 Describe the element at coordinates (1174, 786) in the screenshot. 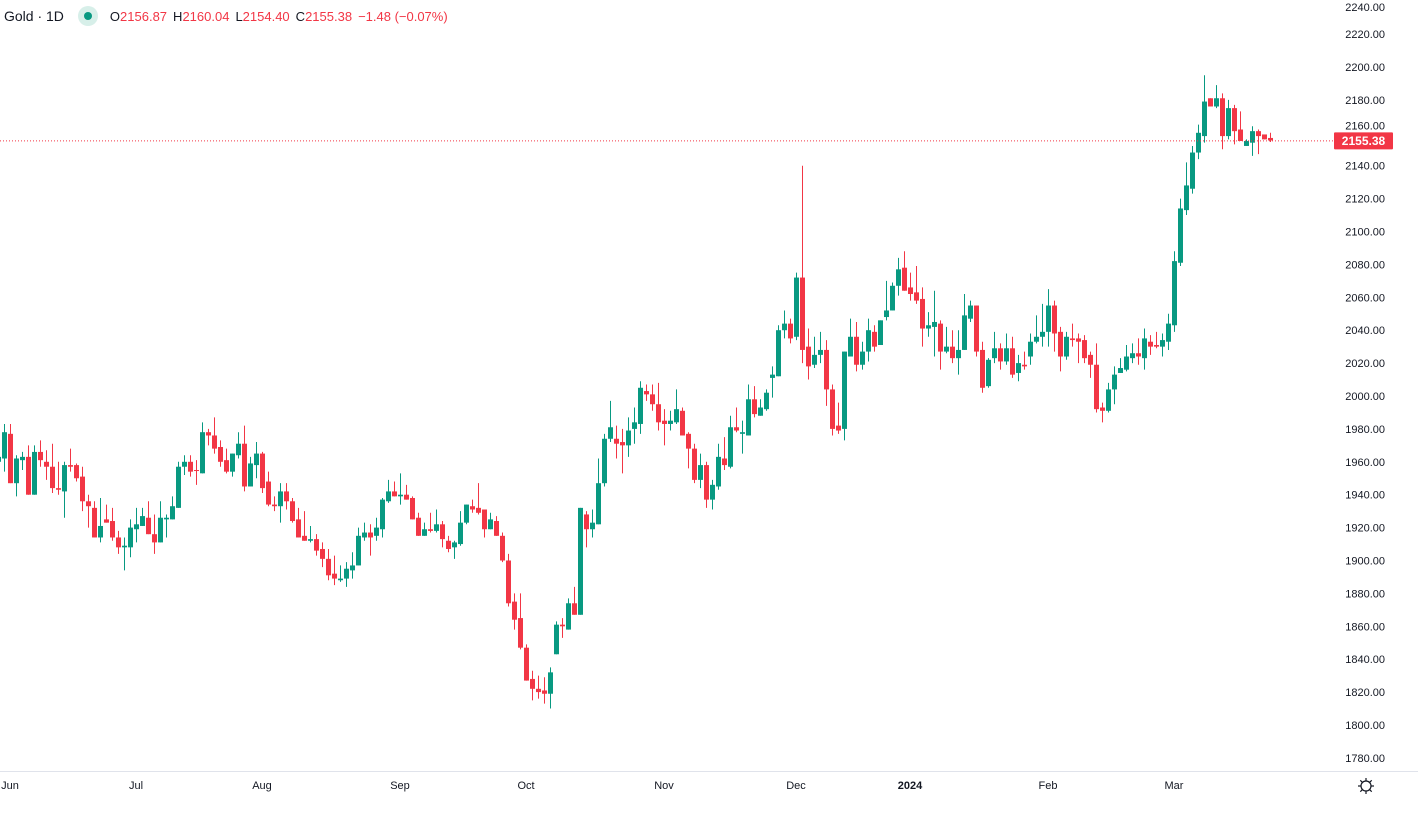

I see `x-tick-label: Mar` at that location.